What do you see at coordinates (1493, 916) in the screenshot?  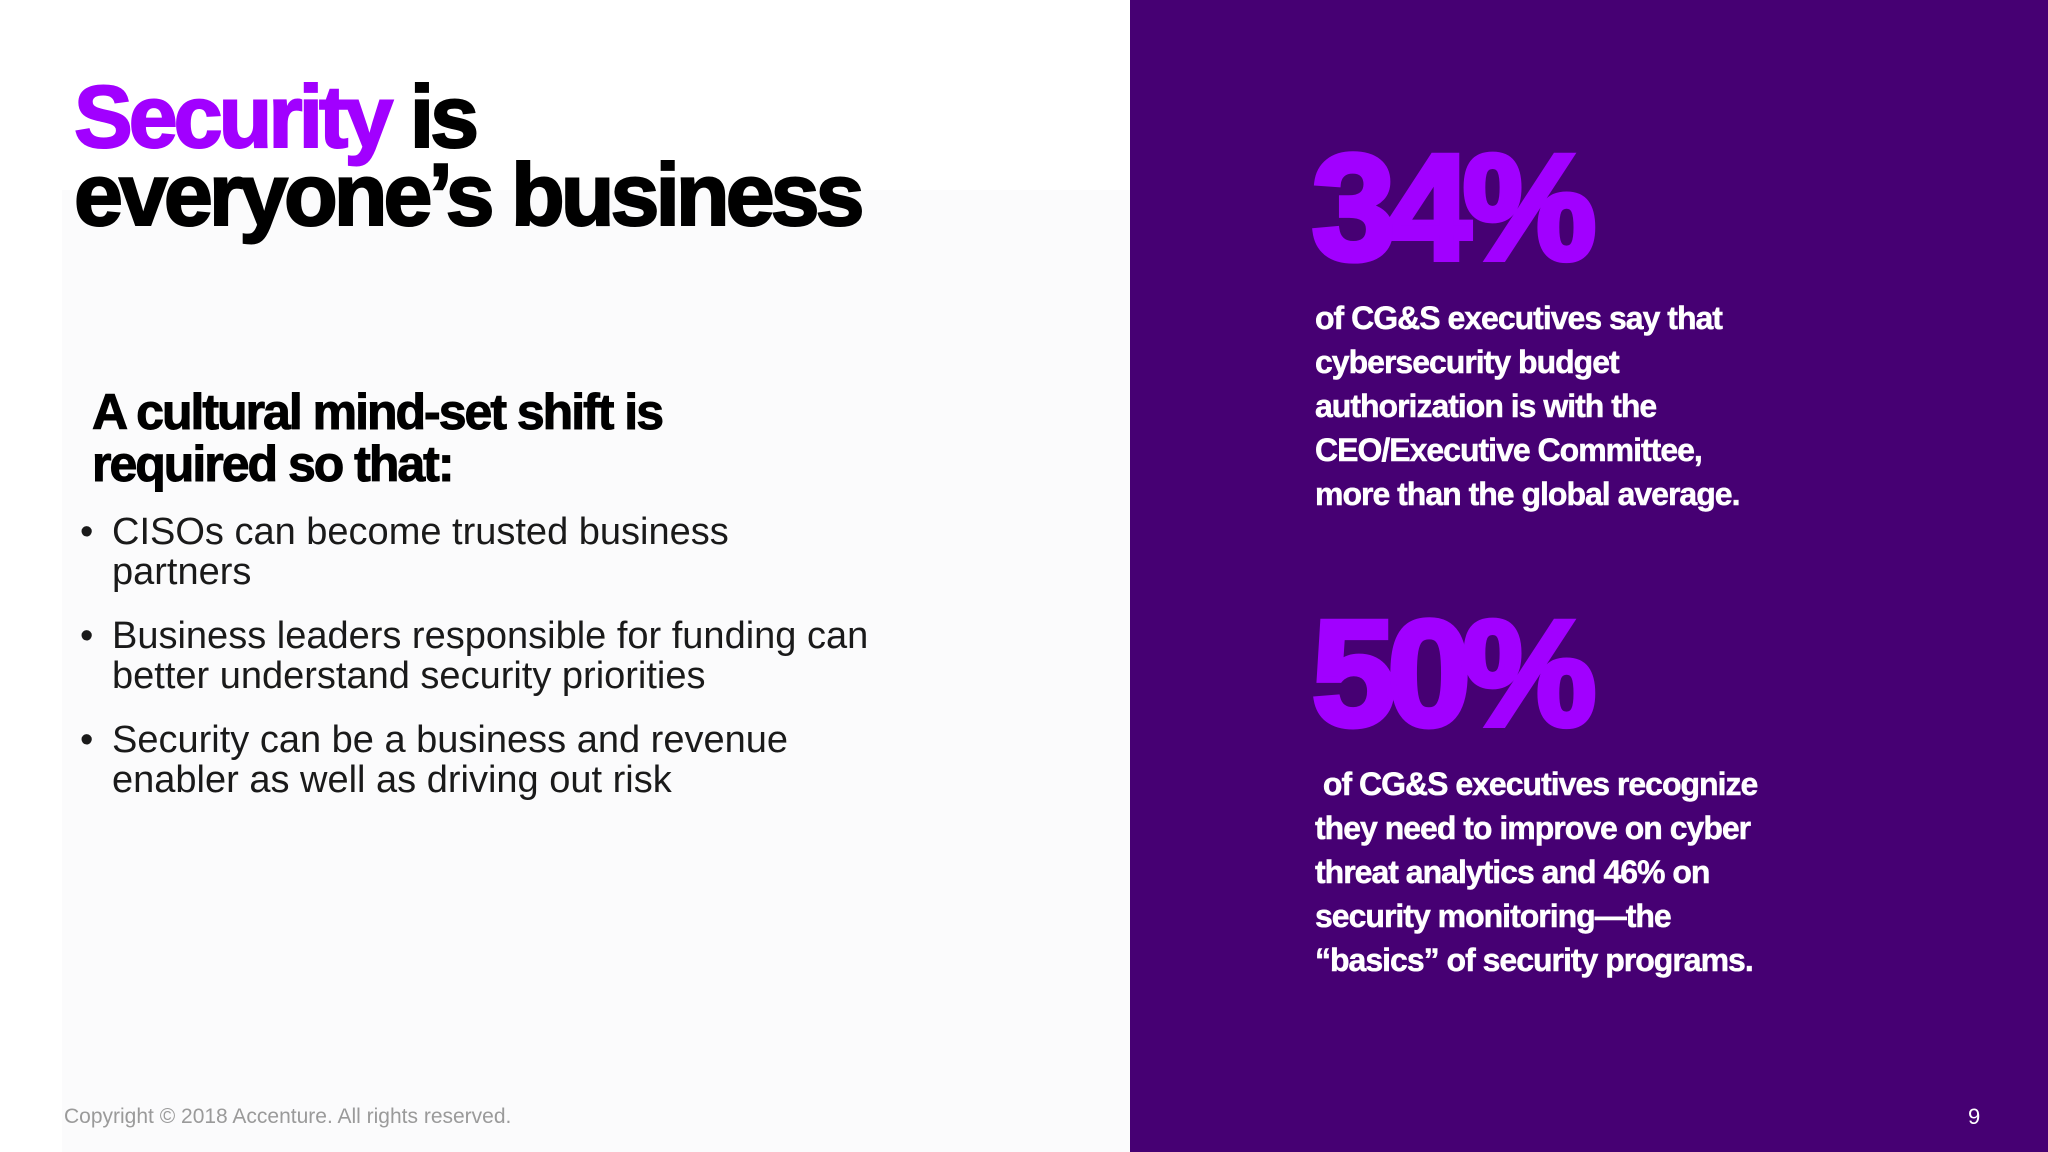 I see `stat-2-line: security monitoring—the` at bounding box center [1493, 916].